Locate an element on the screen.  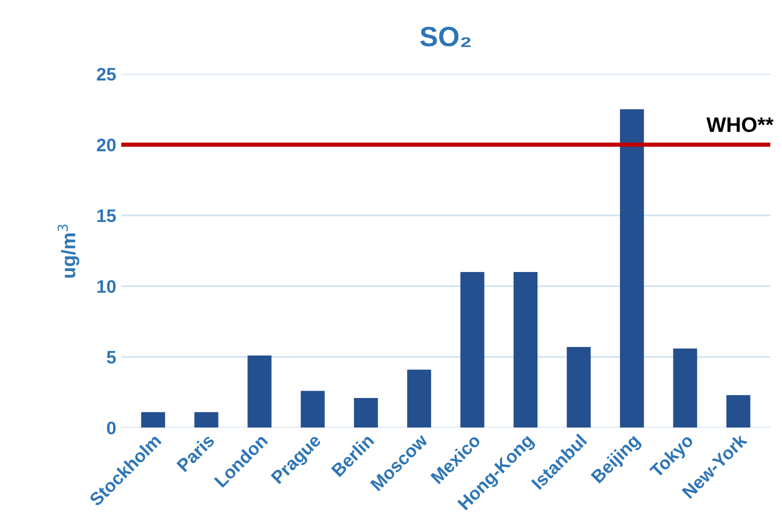
ref-line-label: WHO** is located at coordinates (740, 124).